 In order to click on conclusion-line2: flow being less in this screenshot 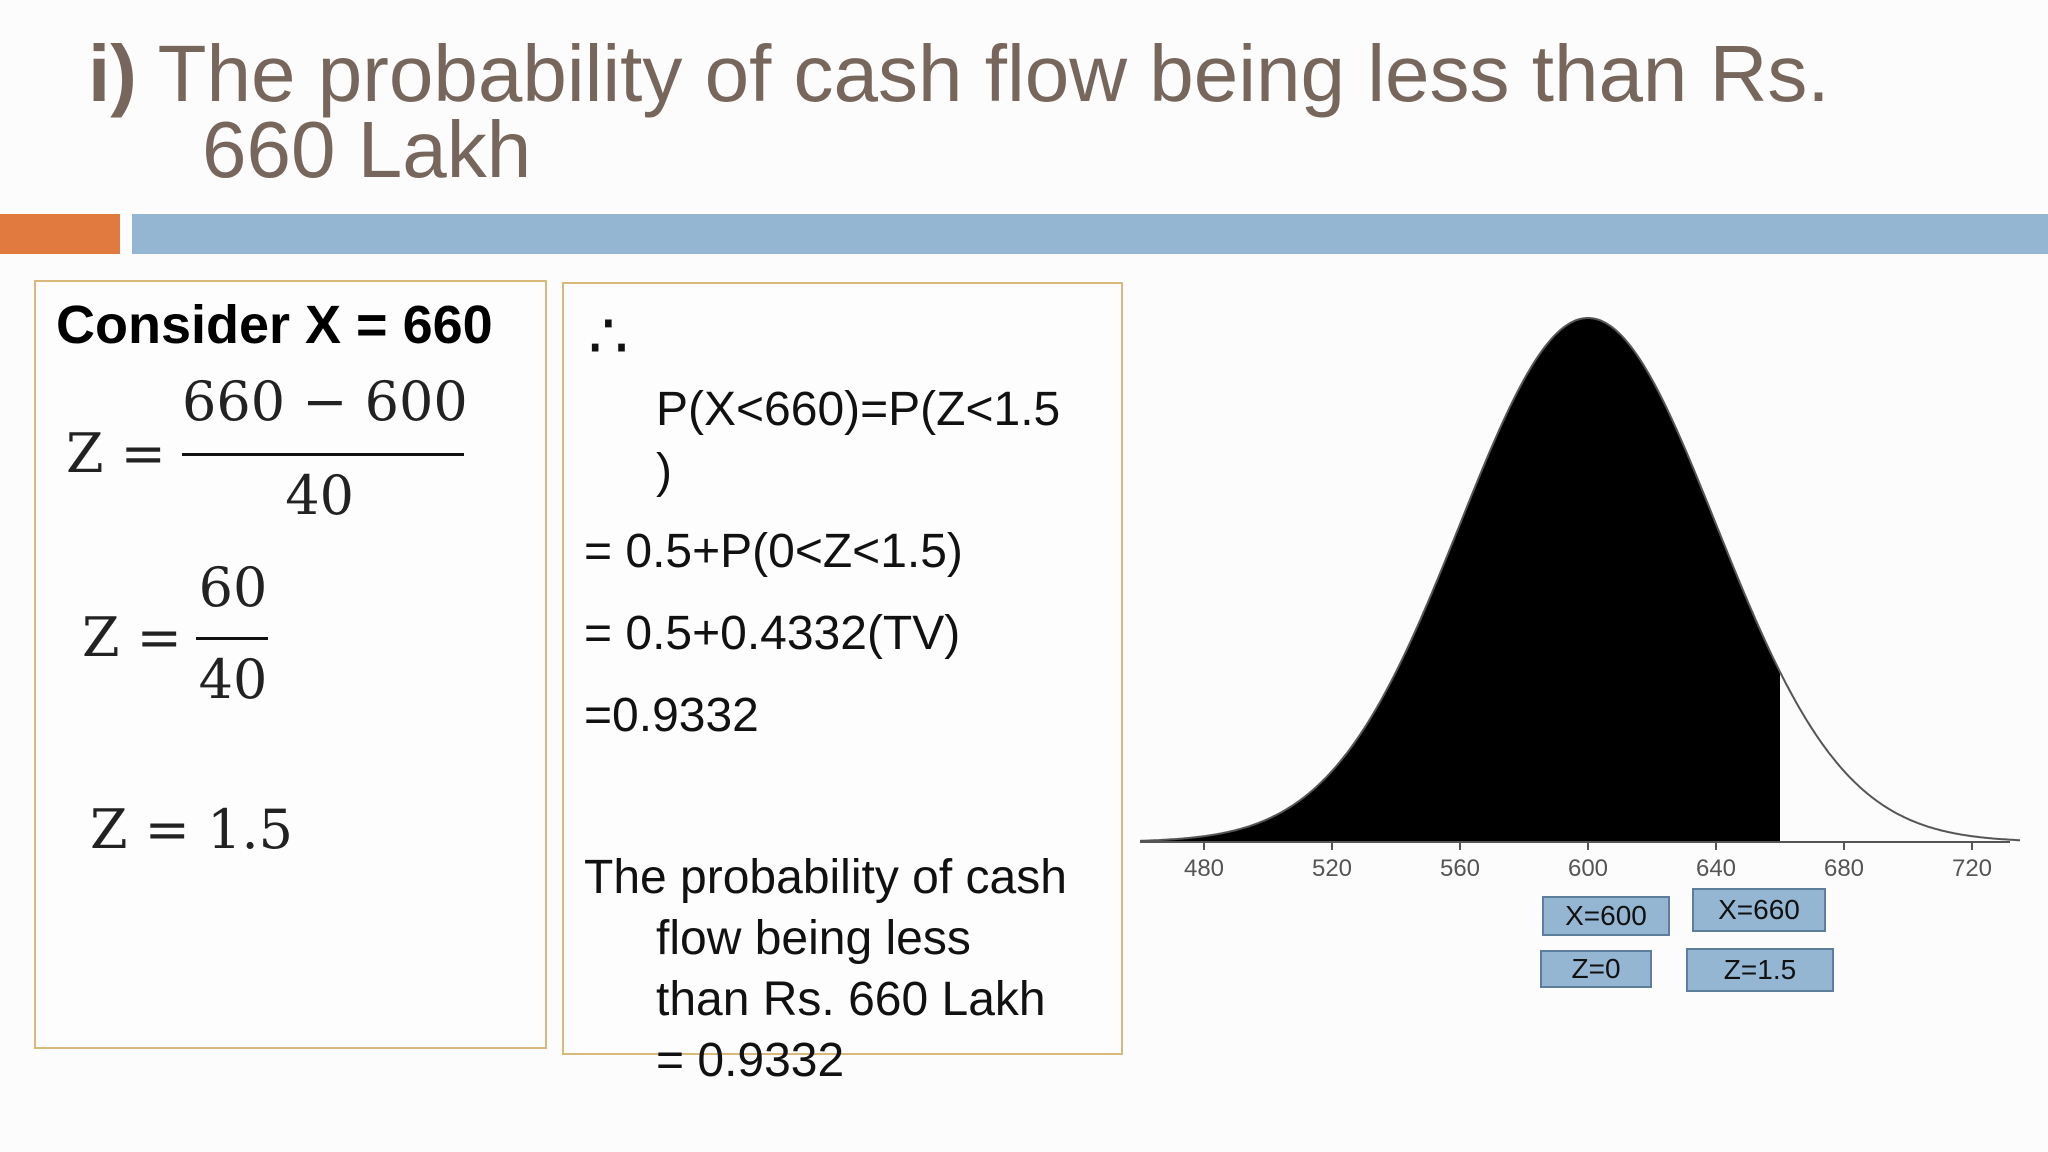, I will do `click(813, 938)`.